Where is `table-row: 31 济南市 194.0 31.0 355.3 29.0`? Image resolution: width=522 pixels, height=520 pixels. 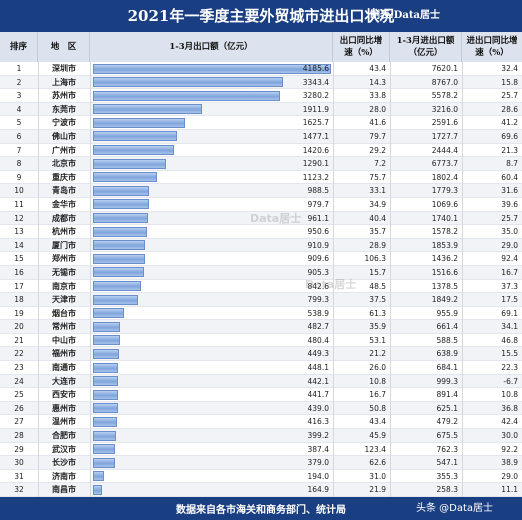 table-row: 31 济南市 194.0 31.0 355.3 29.0 is located at coordinates (261, 477).